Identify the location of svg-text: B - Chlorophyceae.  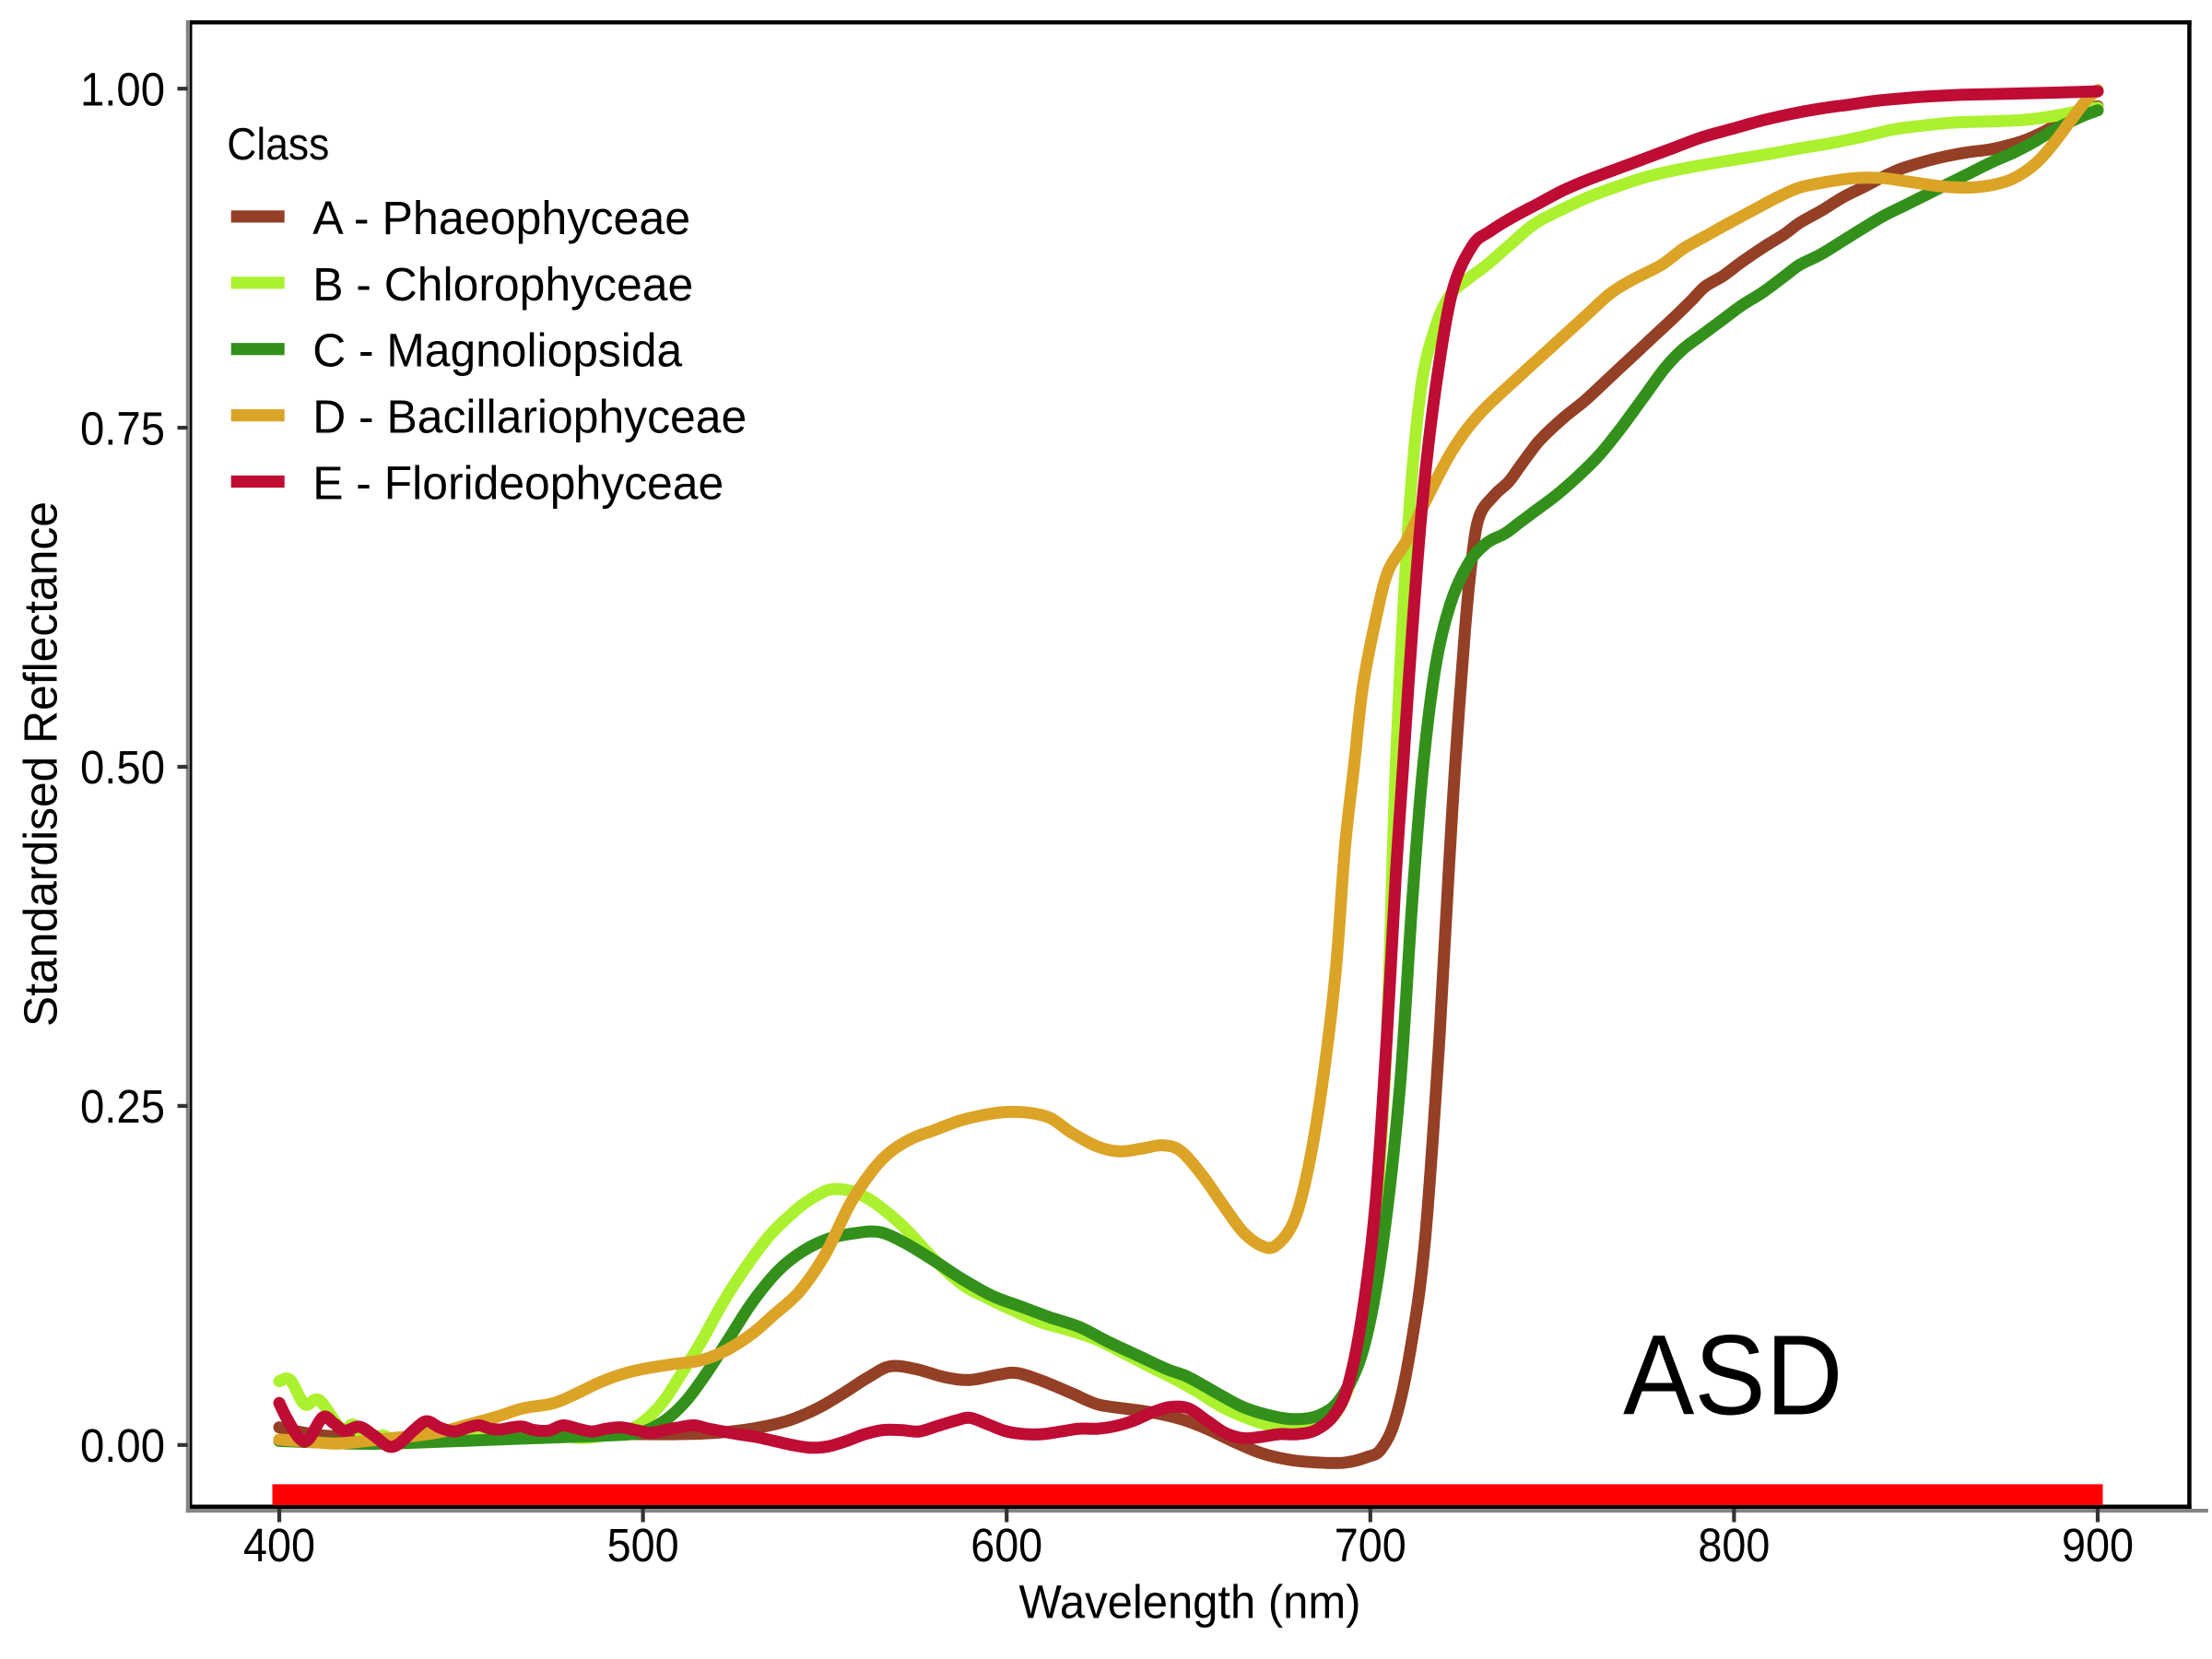
(502, 284).